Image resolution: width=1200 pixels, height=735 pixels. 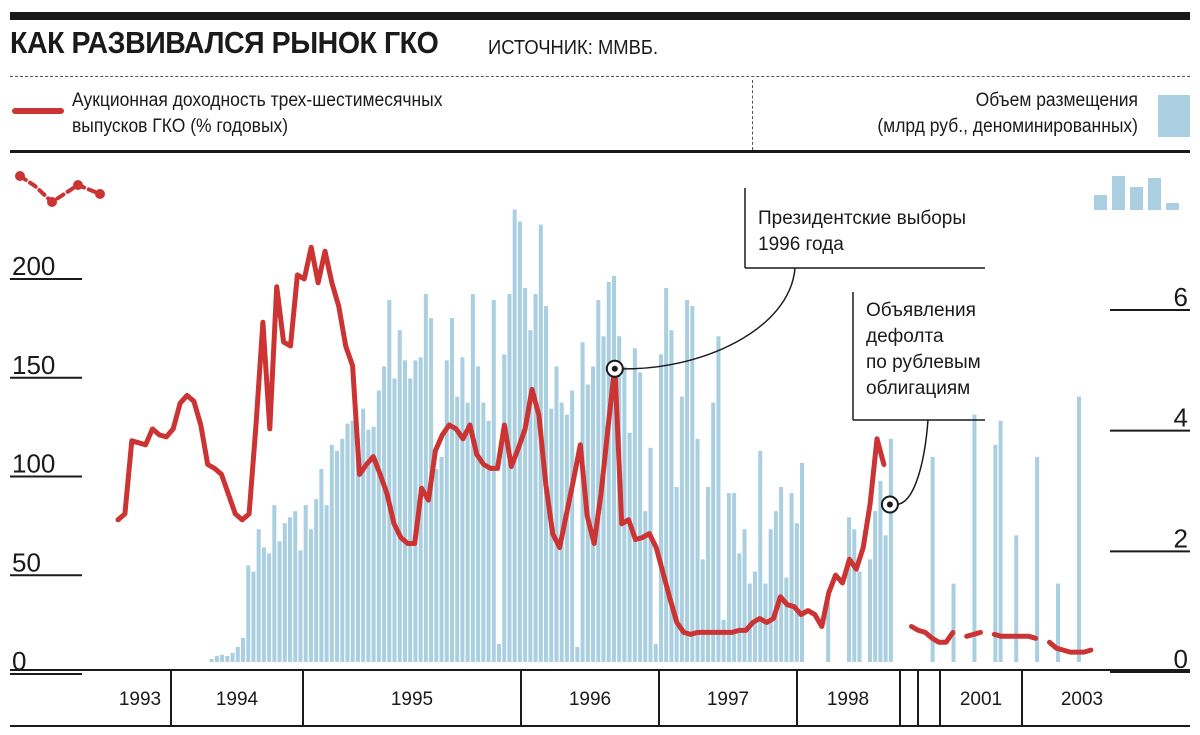 What do you see at coordinates (1181, 418) in the screenshot?
I see `right-tick-label: 4` at bounding box center [1181, 418].